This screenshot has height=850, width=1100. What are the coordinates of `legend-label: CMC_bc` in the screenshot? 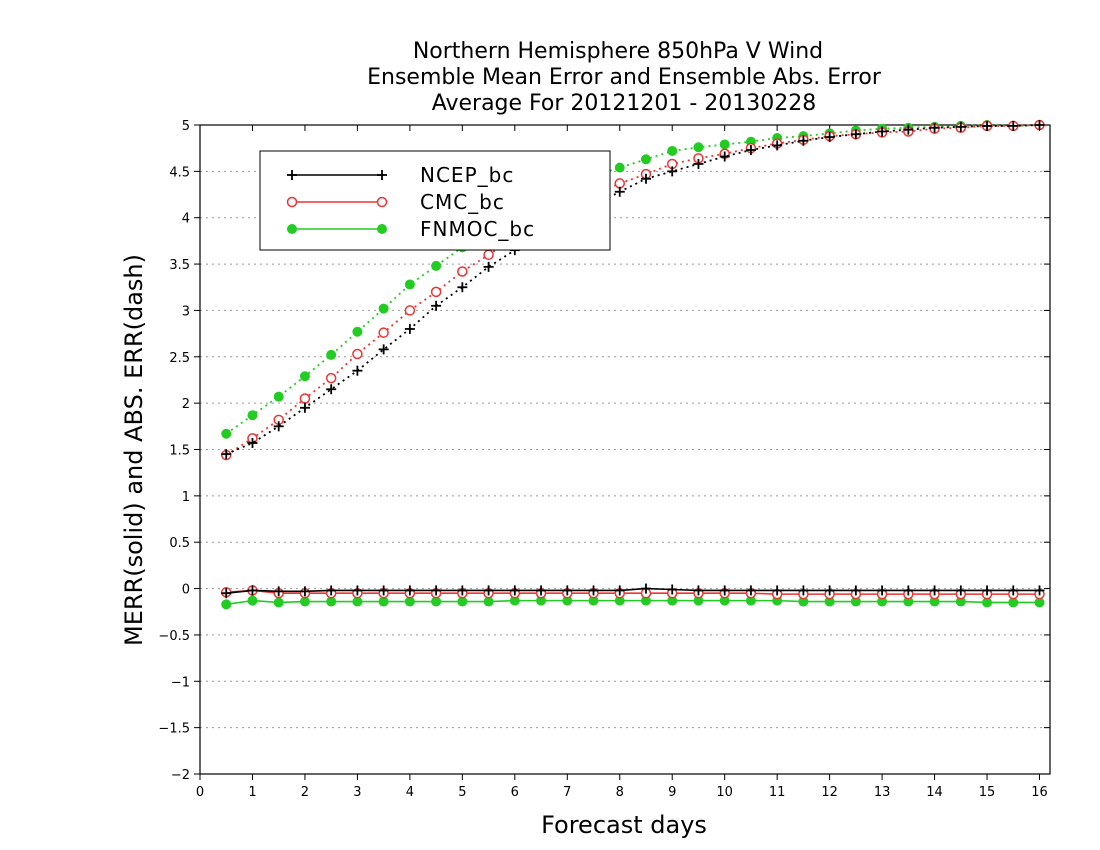 It's located at (462, 202).